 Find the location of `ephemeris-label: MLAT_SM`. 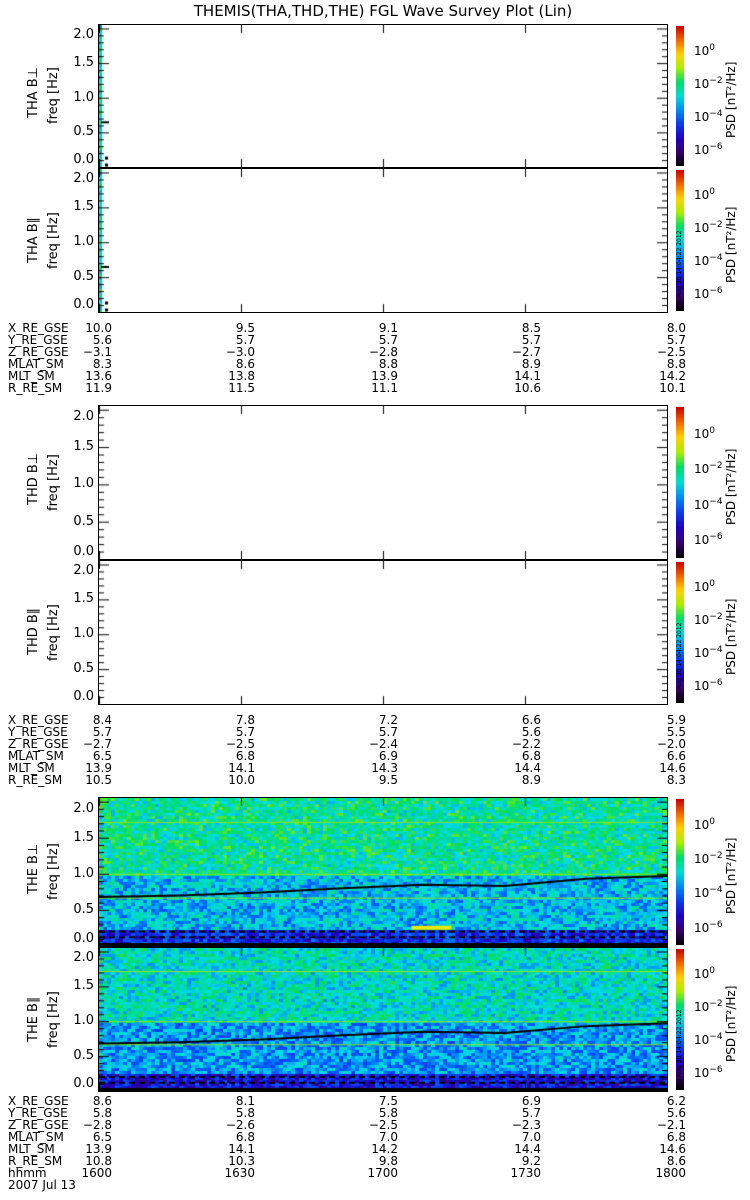

ephemeris-label: MLAT_SM is located at coordinates (36, 756).